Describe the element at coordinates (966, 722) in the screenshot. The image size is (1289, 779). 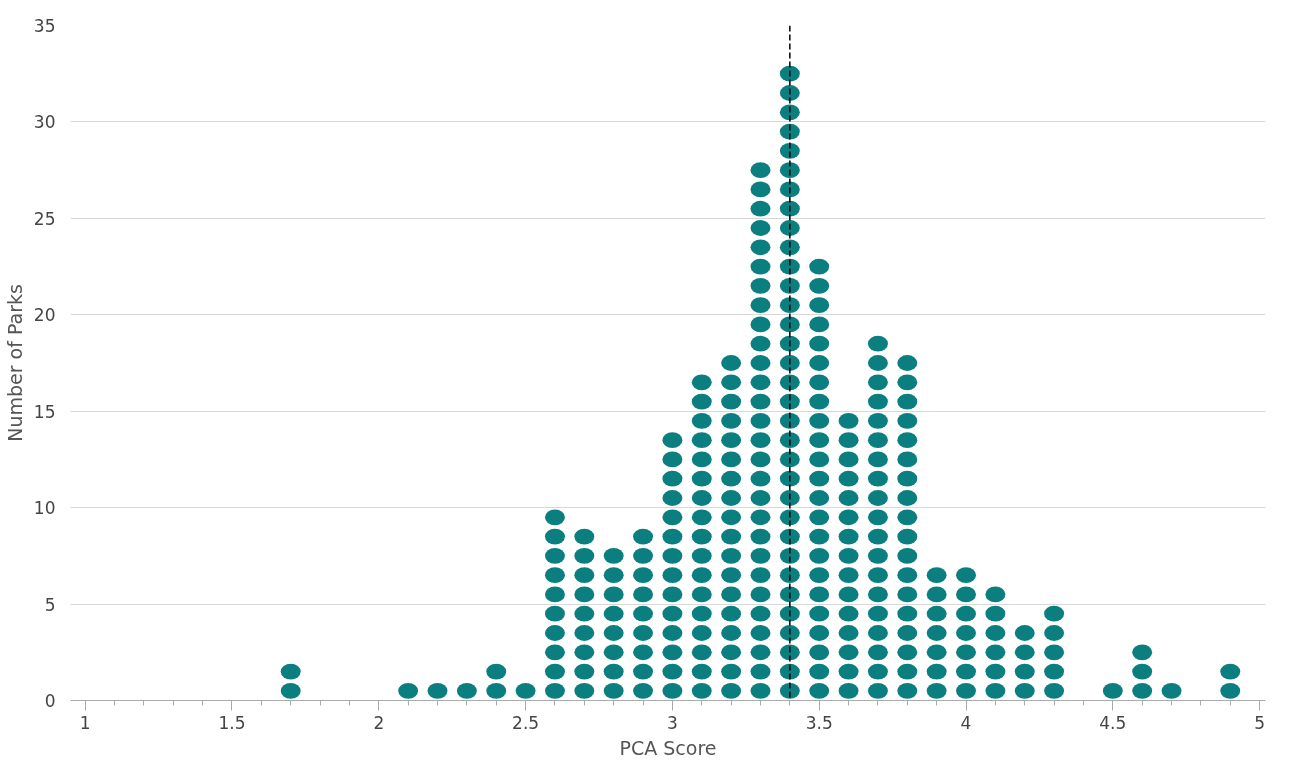
I see `x-tick-label: 4` at that location.